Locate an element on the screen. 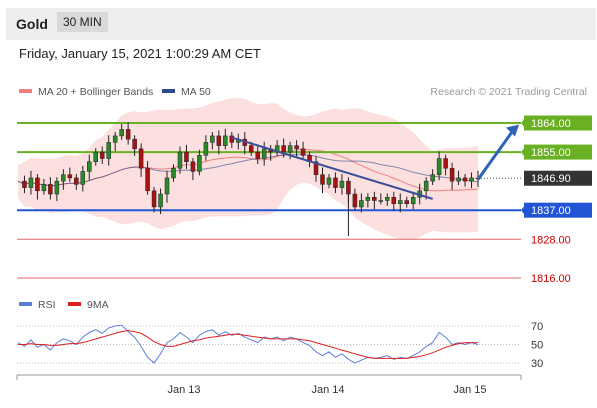 The image size is (597, 408). x-tick-jan14: Jan 14 is located at coordinates (327, 390).